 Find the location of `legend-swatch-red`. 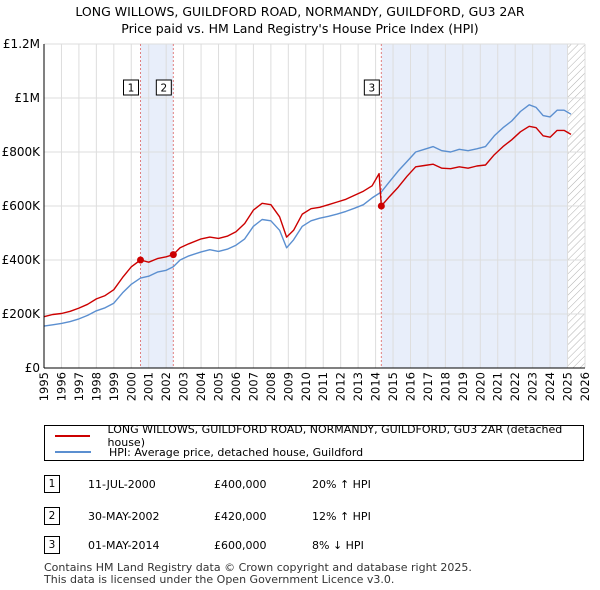

legend-swatch-red is located at coordinates (72, 436).